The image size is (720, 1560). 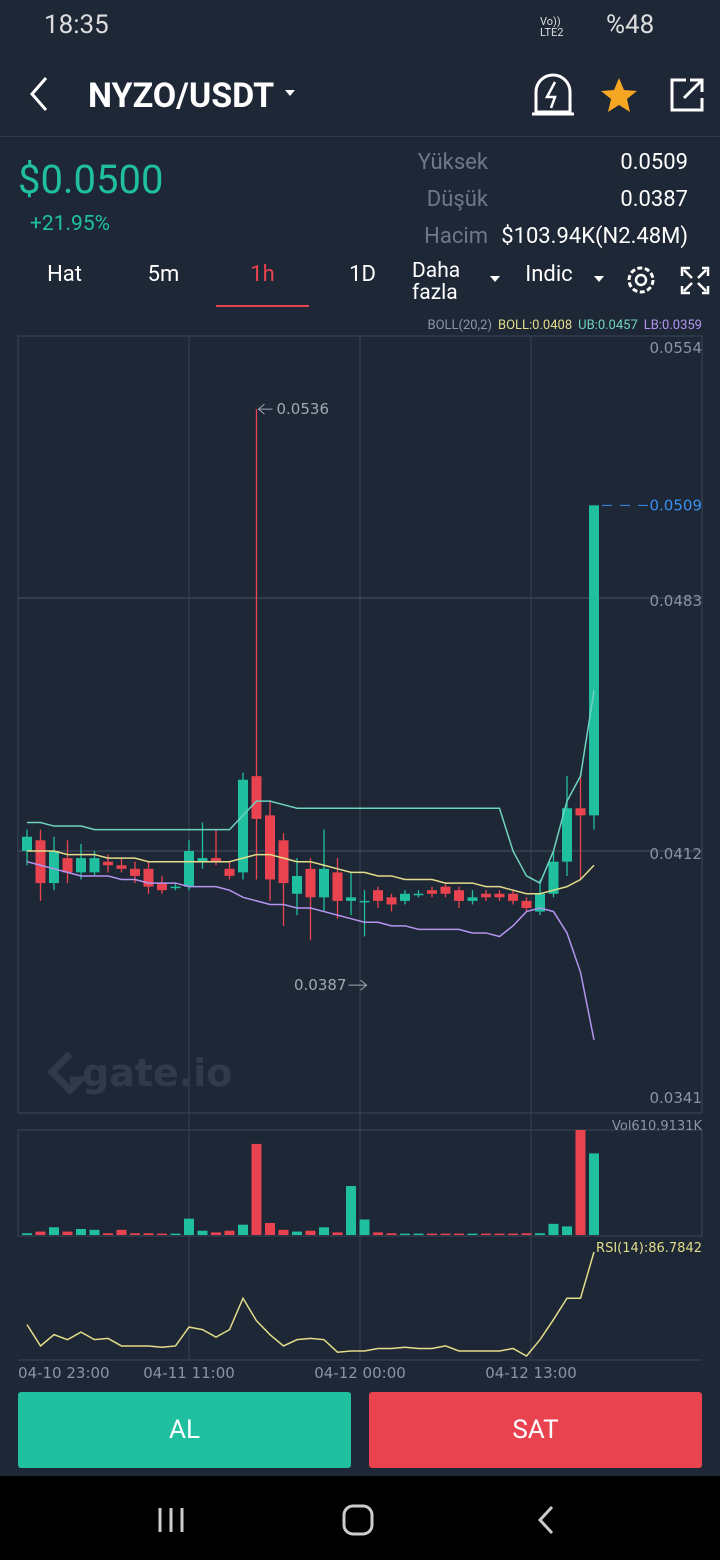 What do you see at coordinates (649, 1248) in the screenshot?
I see `rsi-label: RSI(14):86.7842` at bounding box center [649, 1248].